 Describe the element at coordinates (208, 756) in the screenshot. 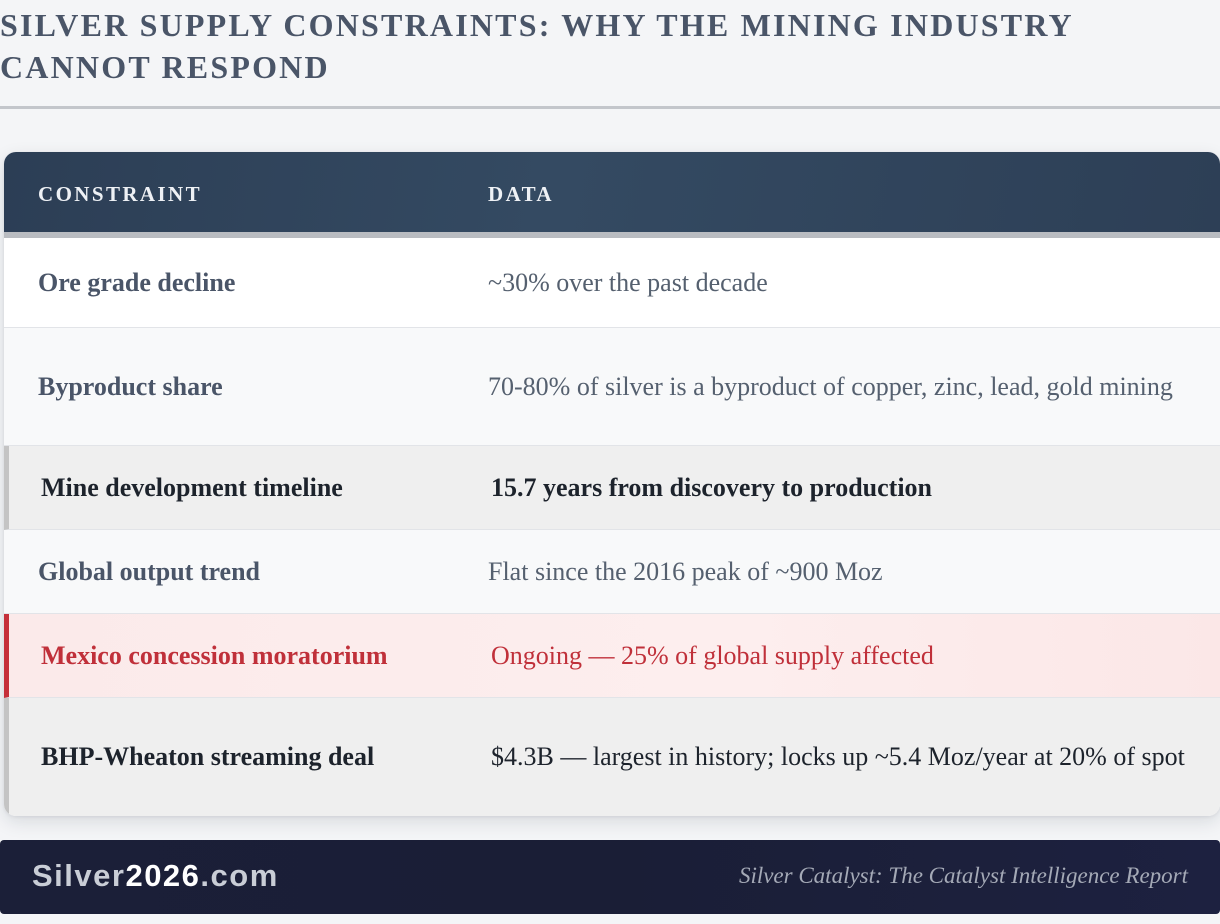

I see `constraint-cell: BHP-Wheaton streaming deal` at that location.